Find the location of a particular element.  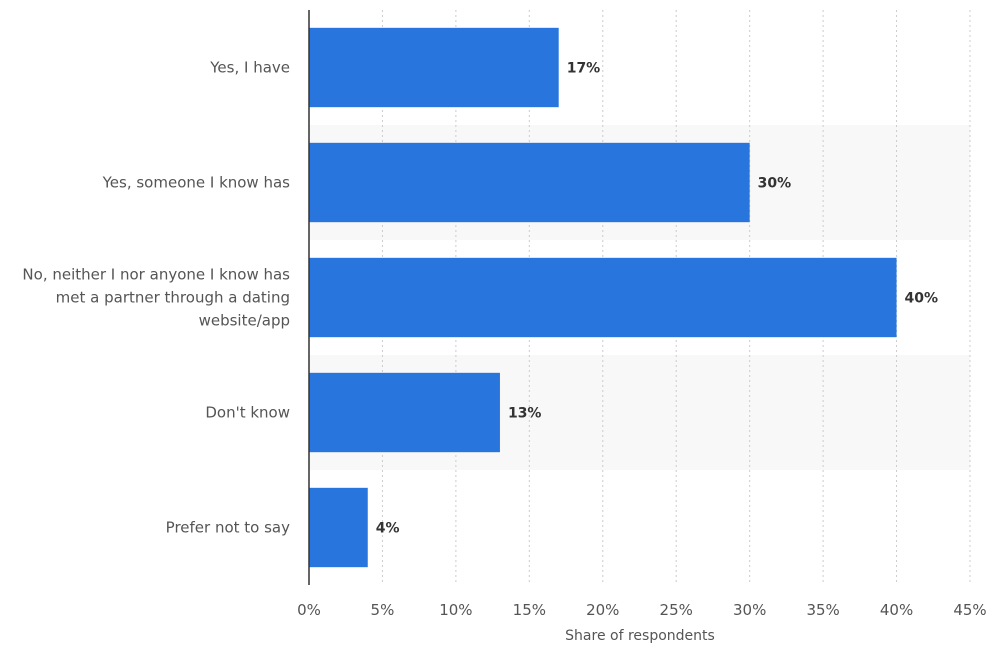

category-label: Yes, I have is located at coordinates (249, 68).